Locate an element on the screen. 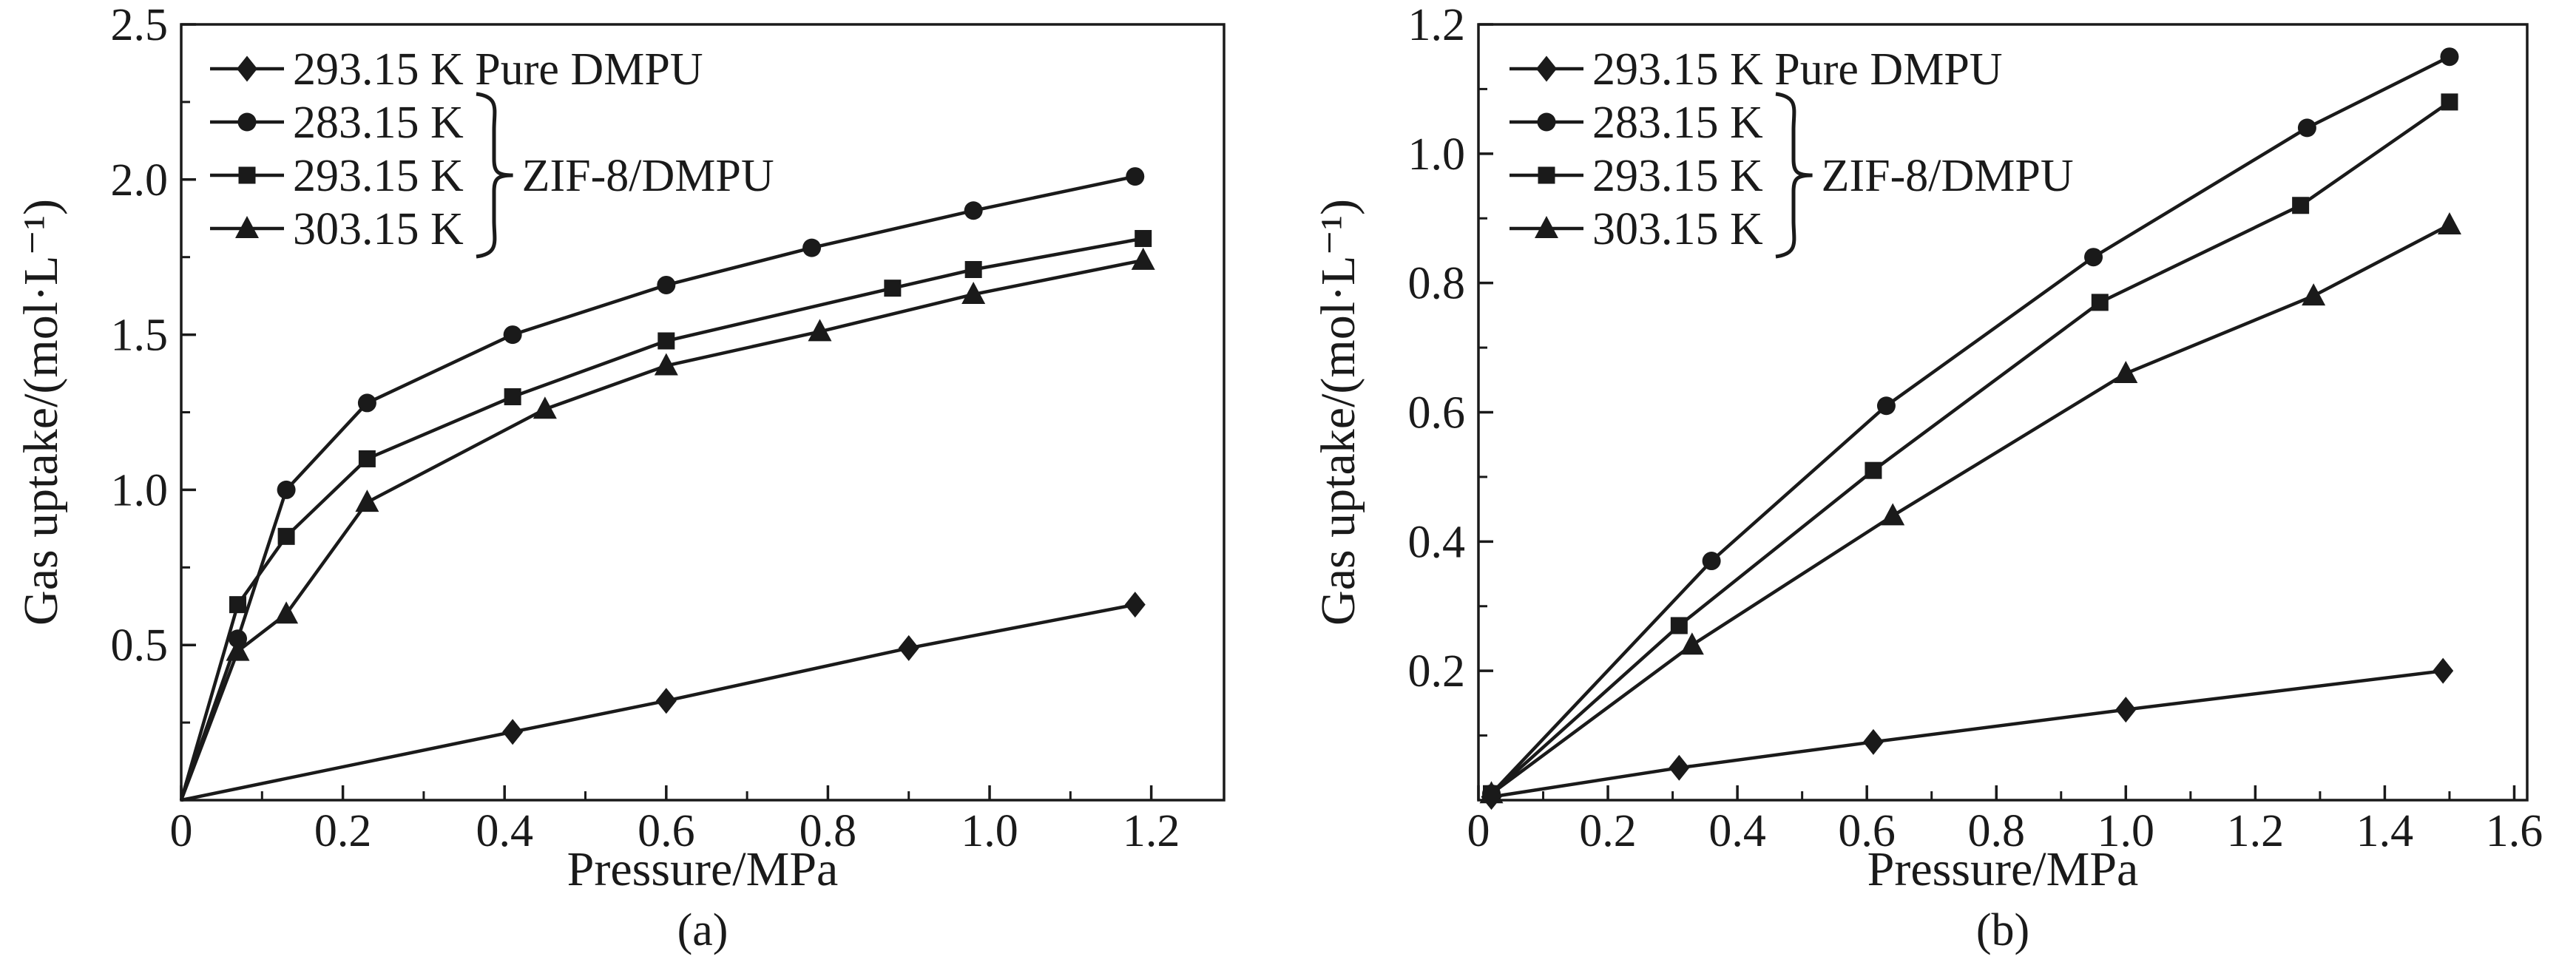  subfigure-caption: (b) is located at coordinates (2002, 930).